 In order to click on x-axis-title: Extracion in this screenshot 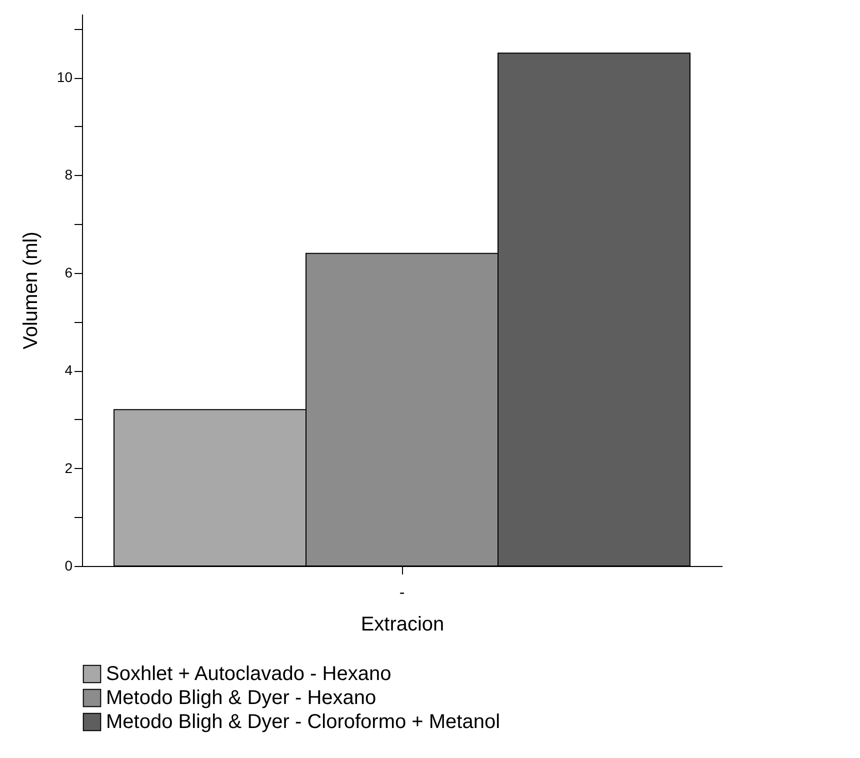, I will do `click(402, 625)`.